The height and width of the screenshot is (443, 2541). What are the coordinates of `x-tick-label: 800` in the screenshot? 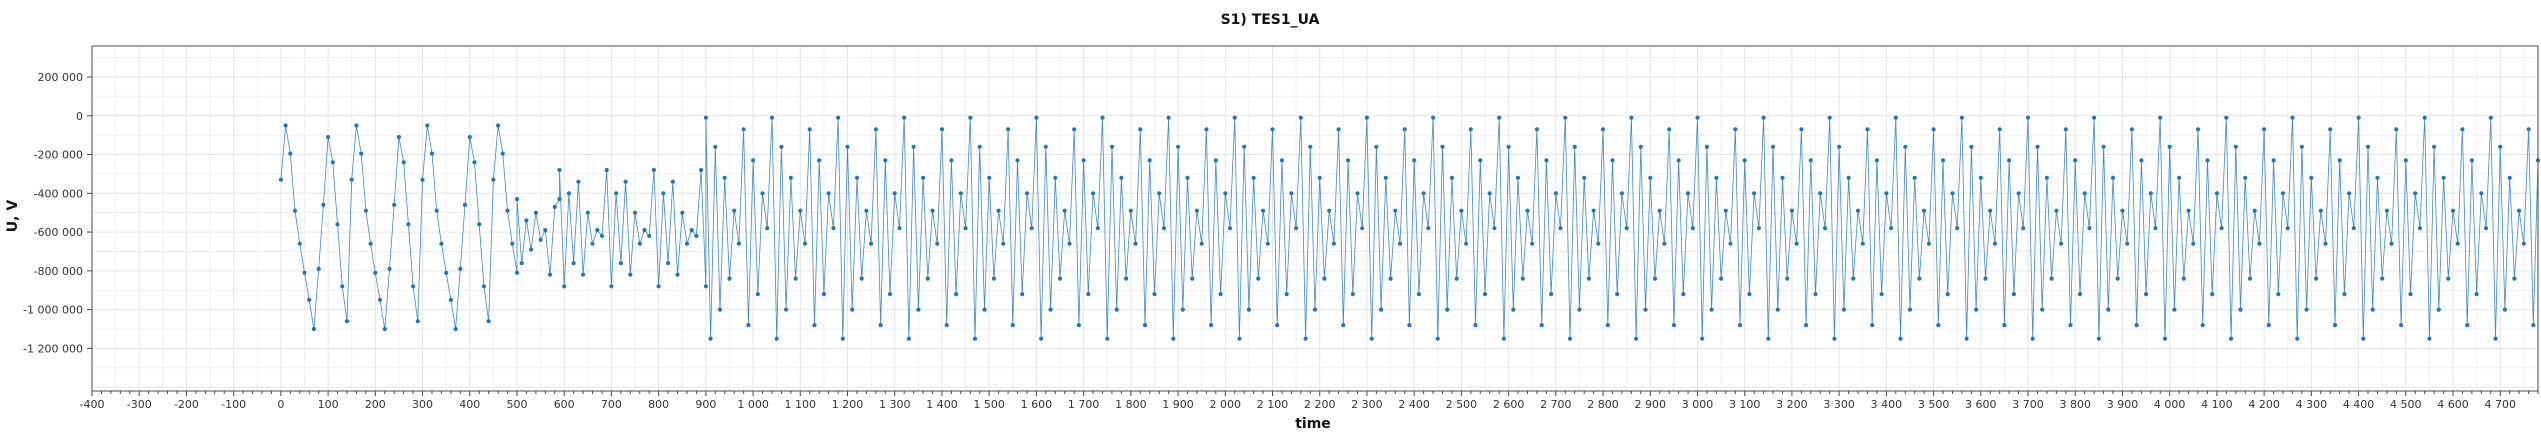 It's located at (658, 404).